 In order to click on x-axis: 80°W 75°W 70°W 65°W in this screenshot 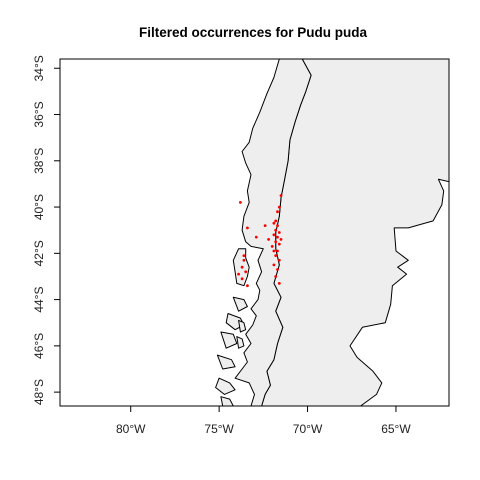, I will do `click(263, 421)`.